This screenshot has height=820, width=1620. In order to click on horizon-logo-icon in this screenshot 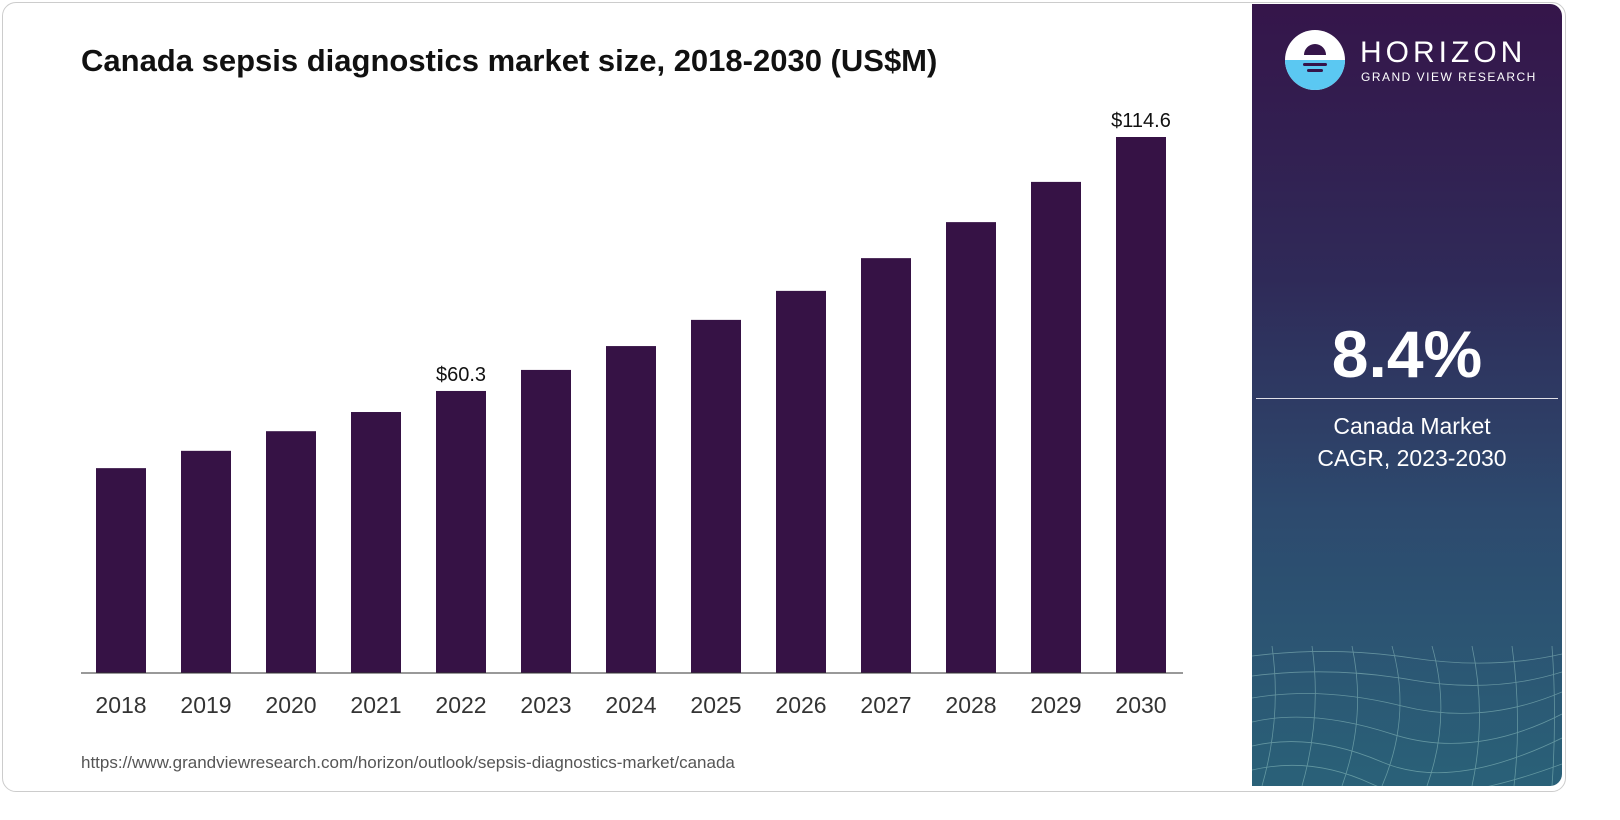, I will do `click(1315, 60)`.